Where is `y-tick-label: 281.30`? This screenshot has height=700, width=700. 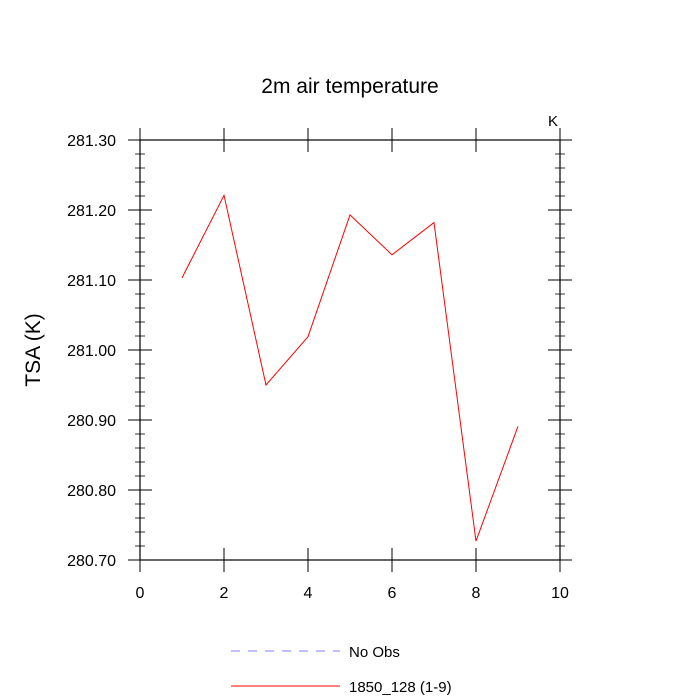
y-tick-label: 281.30 is located at coordinates (91, 141).